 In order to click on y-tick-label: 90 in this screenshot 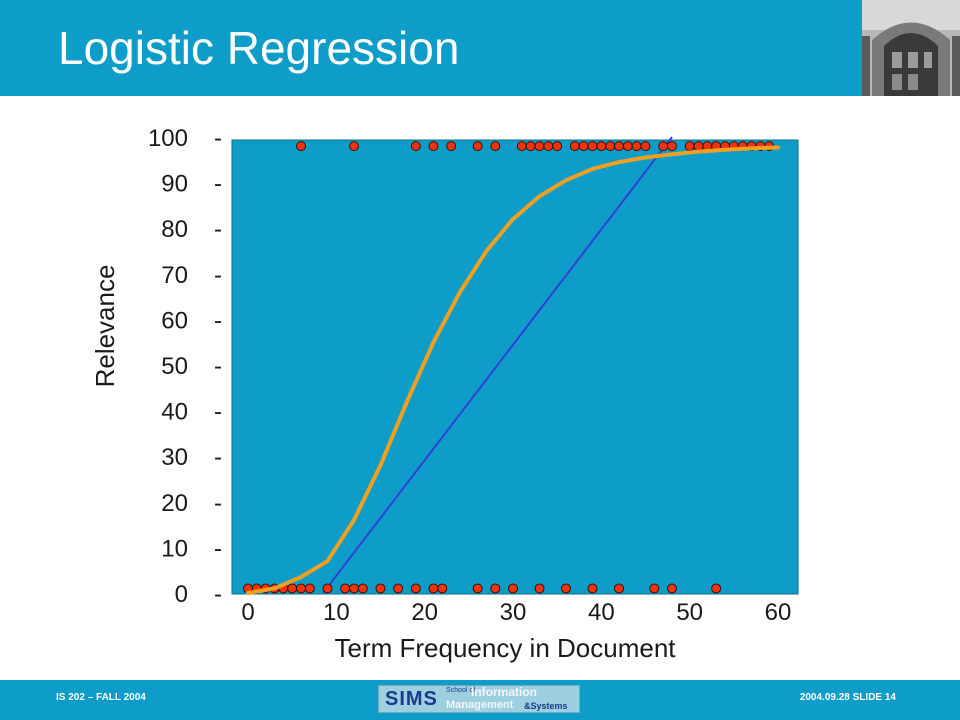, I will do `click(174, 184)`.